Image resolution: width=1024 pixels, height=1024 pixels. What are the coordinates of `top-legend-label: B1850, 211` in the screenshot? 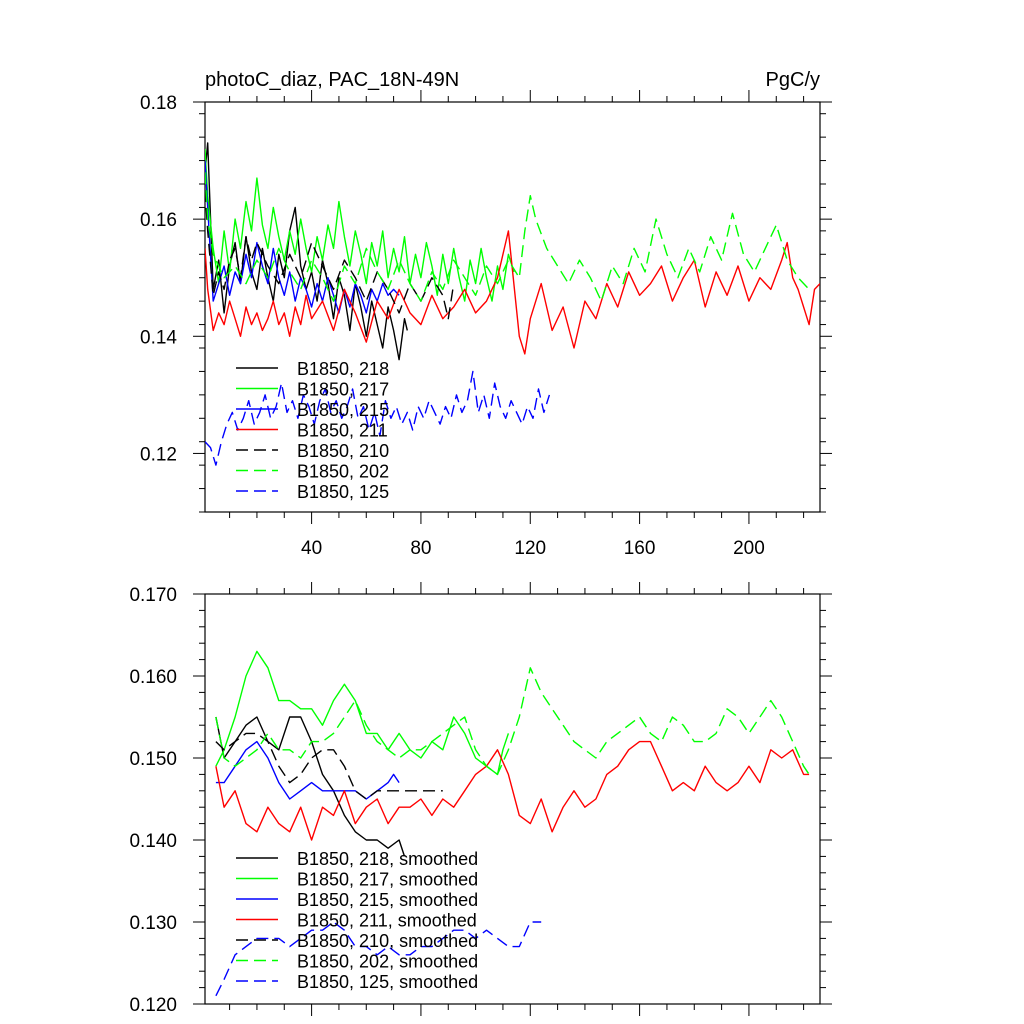 It's located at (342, 431).